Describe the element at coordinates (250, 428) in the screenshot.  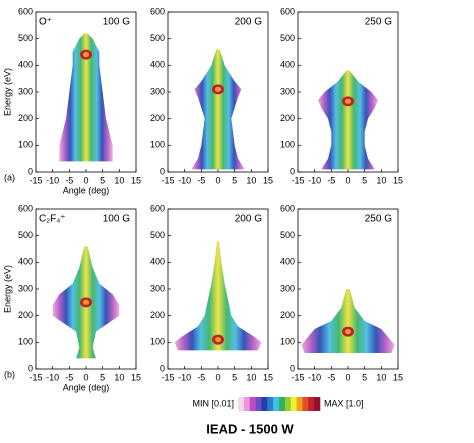
I see `caption: IEAD - 1500 W` at that location.